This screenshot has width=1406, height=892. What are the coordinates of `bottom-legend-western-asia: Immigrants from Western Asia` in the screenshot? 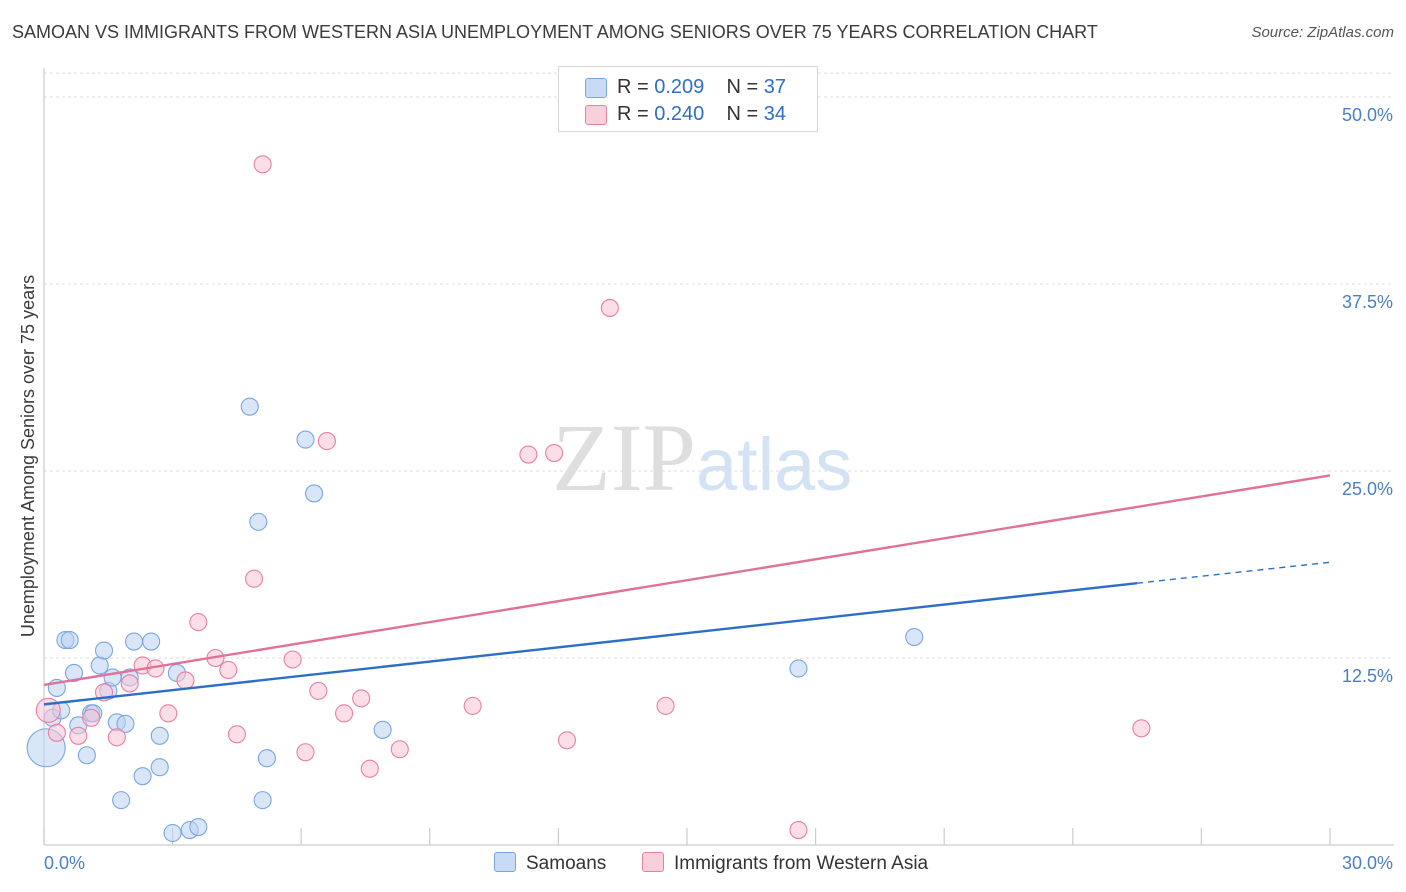 It's located at (785, 863).